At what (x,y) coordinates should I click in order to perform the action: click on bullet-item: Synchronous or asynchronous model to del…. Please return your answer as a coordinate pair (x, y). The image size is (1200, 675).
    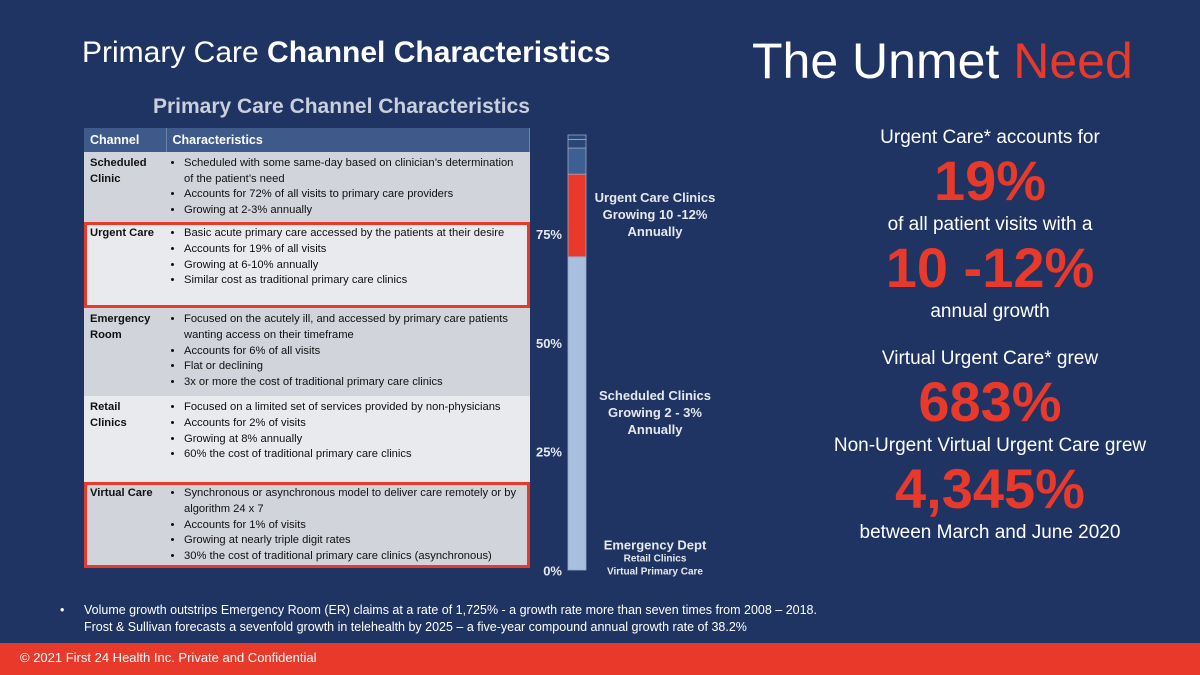
    Looking at the image, I should click on (354, 501).